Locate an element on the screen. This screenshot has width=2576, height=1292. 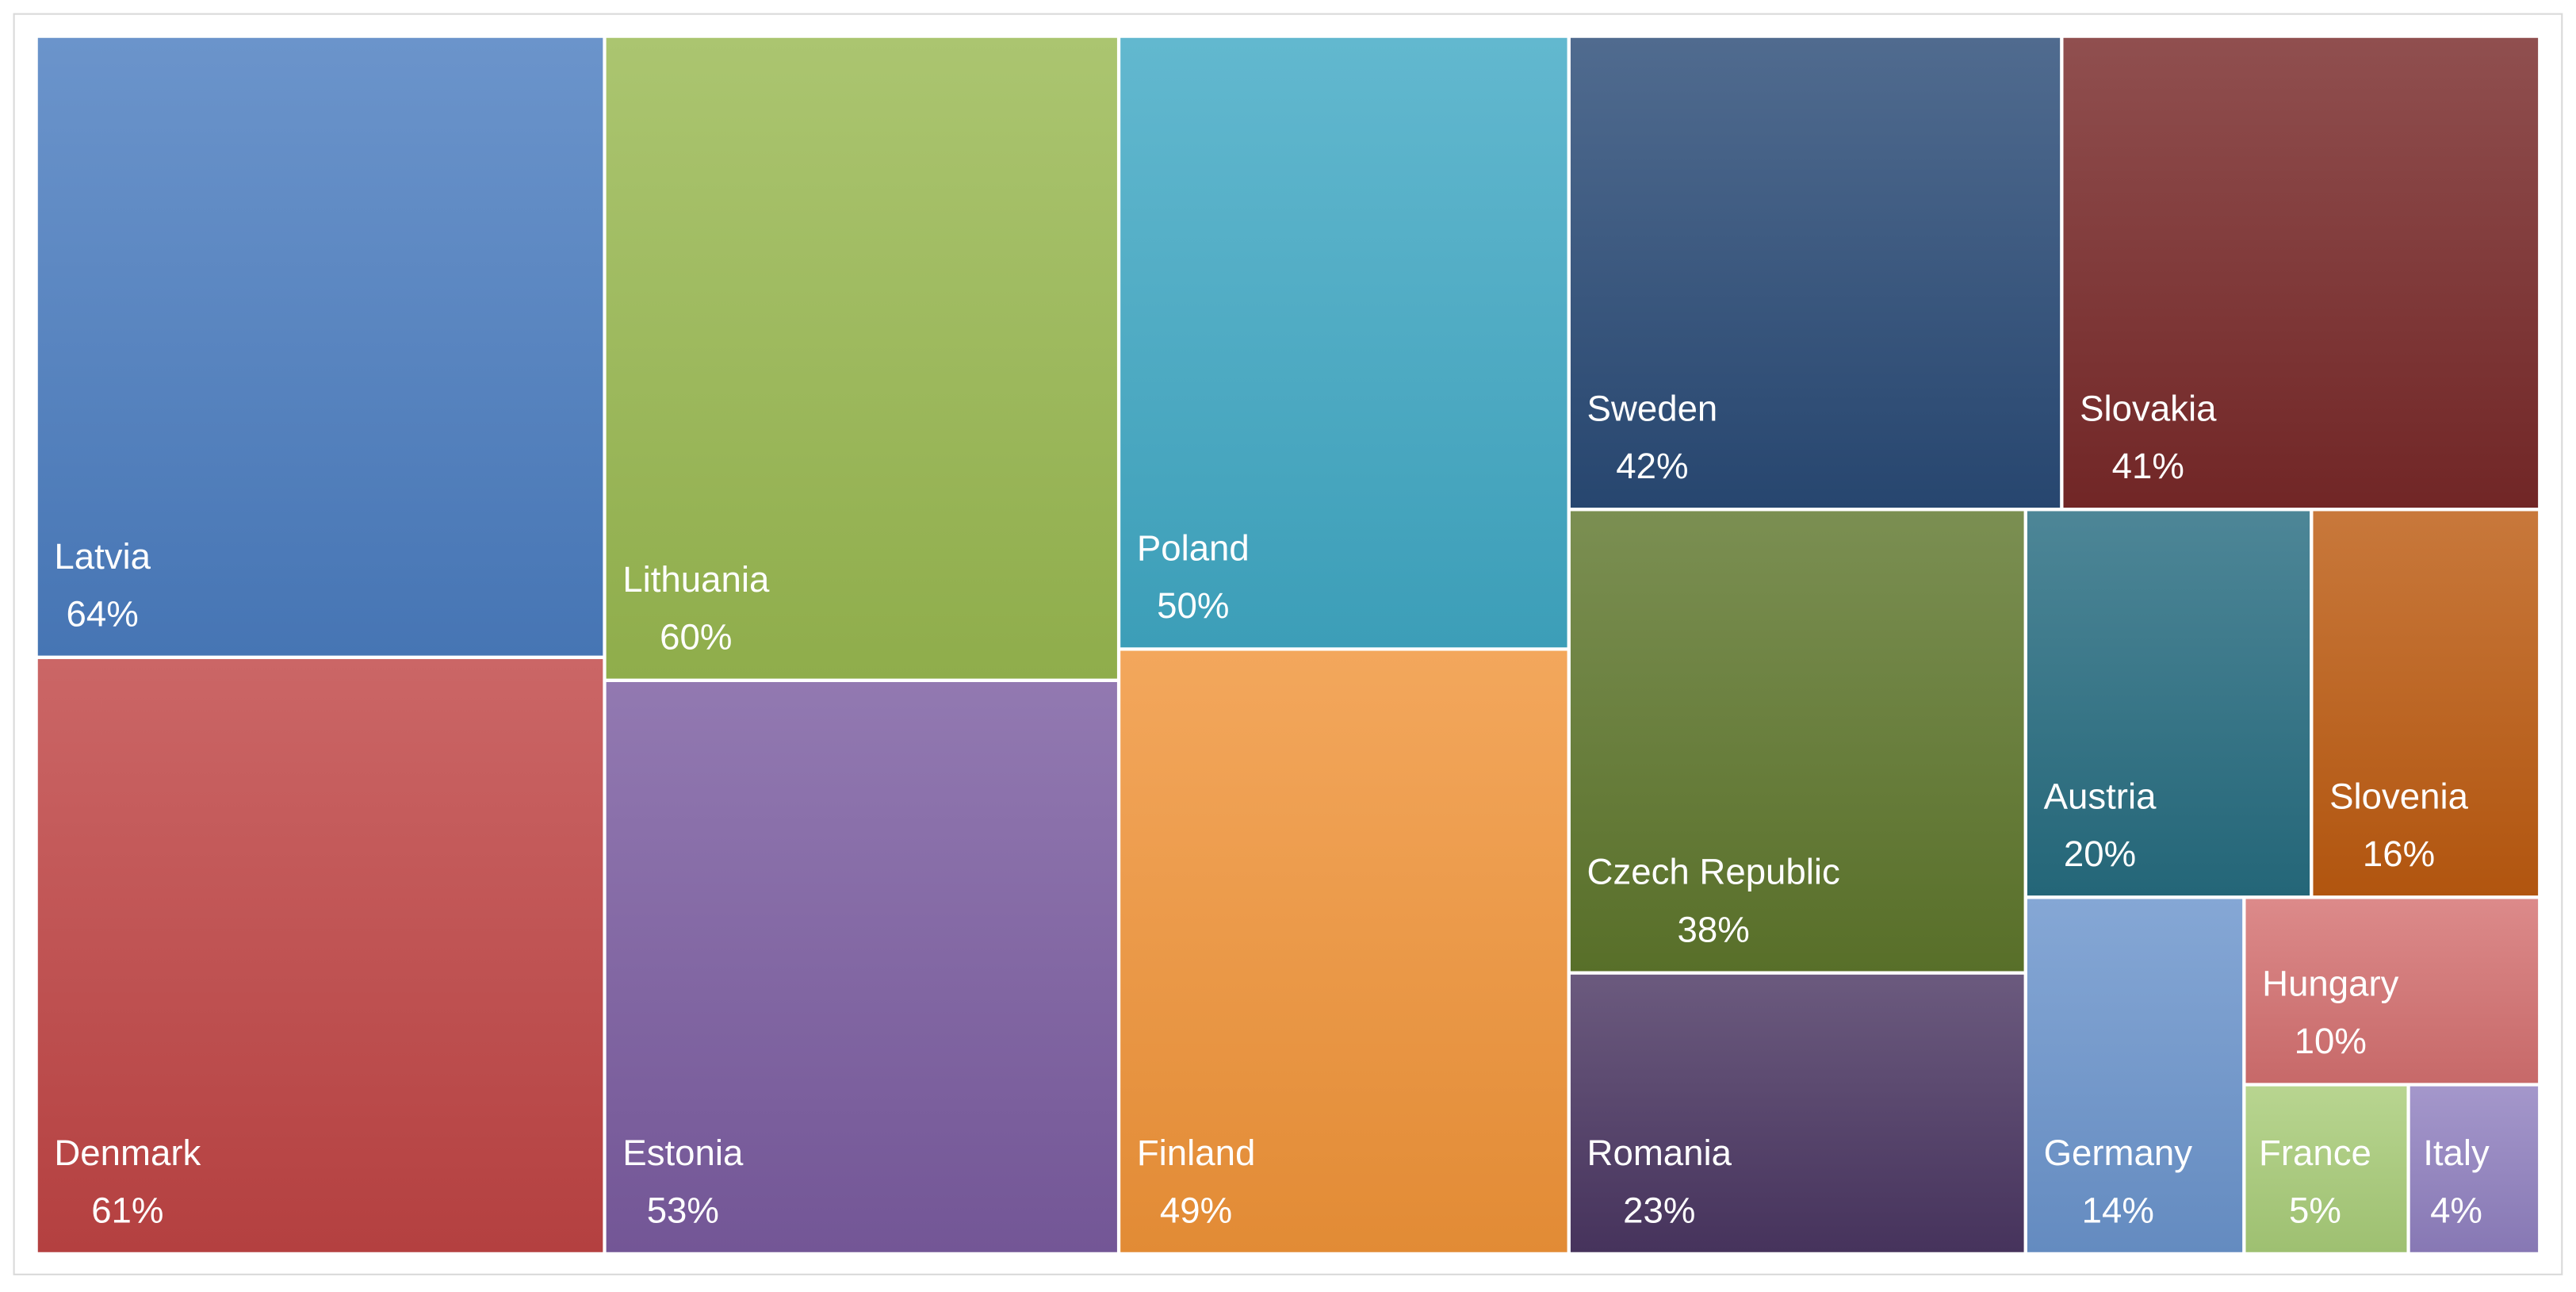
tile-value: 16% is located at coordinates (2399, 854).